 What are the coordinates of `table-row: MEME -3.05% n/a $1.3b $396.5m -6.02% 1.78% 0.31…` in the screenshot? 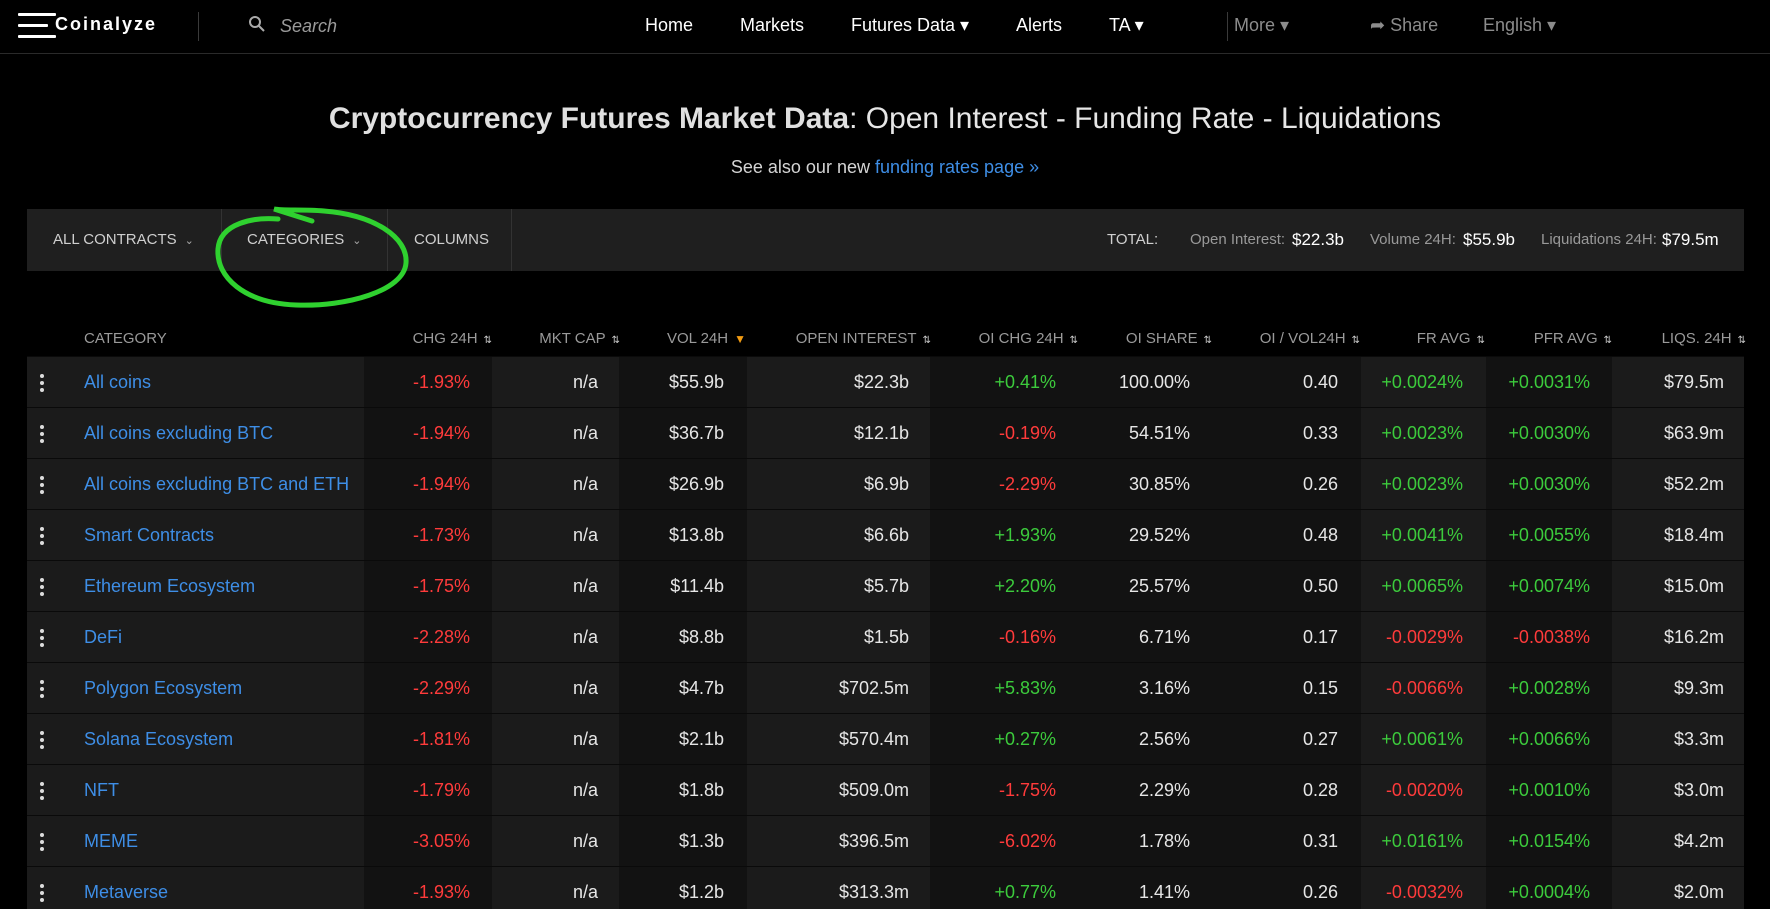 It's located at (885, 841).